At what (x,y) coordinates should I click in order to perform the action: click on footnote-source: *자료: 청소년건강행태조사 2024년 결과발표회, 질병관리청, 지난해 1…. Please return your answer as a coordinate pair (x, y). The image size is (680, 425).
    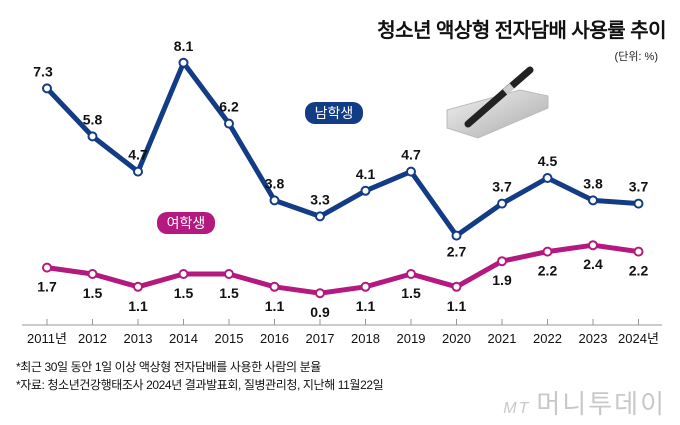
    Looking at the image, I should click on (200, 385).